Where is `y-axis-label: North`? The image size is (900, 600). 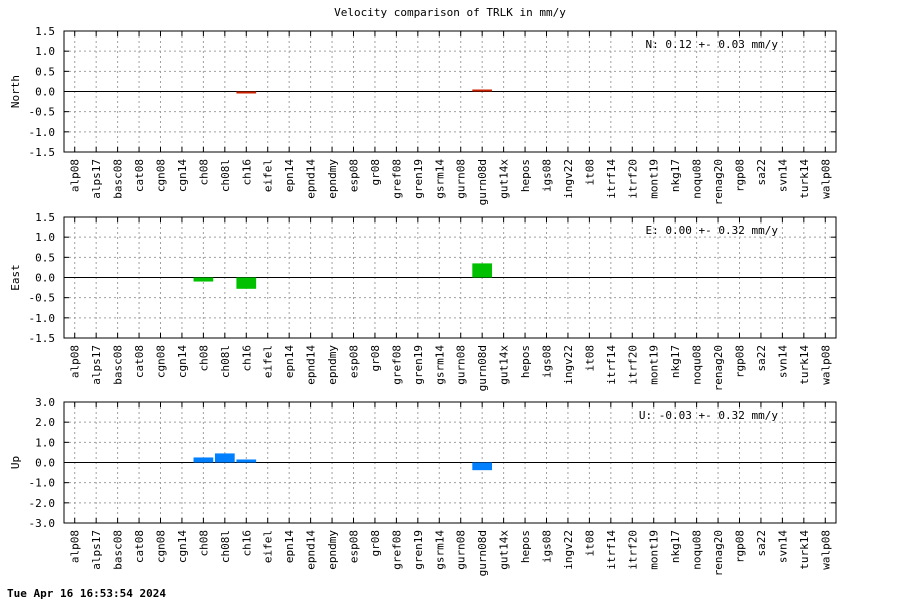 y-axis-label: North is located at coordinates (15, 91).